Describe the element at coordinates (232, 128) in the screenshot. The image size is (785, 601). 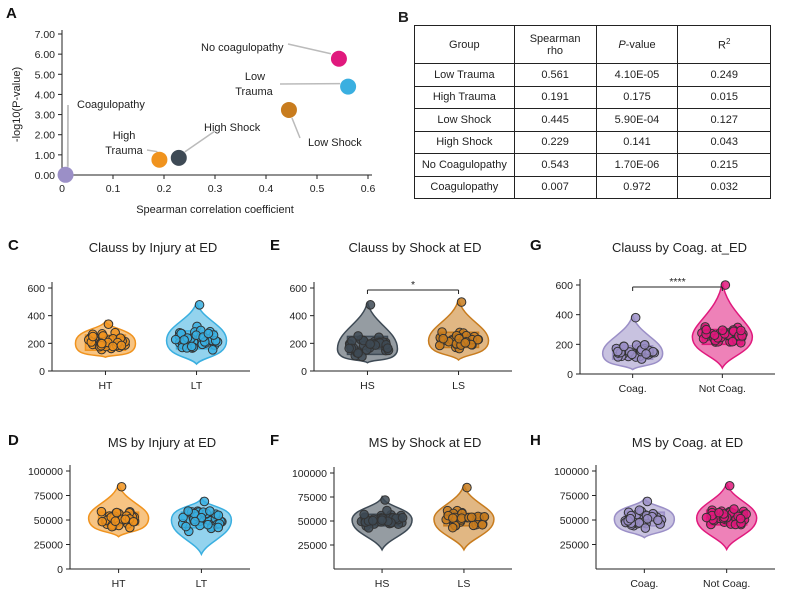
I see `annotation-high-shock: High Shock` at that location.